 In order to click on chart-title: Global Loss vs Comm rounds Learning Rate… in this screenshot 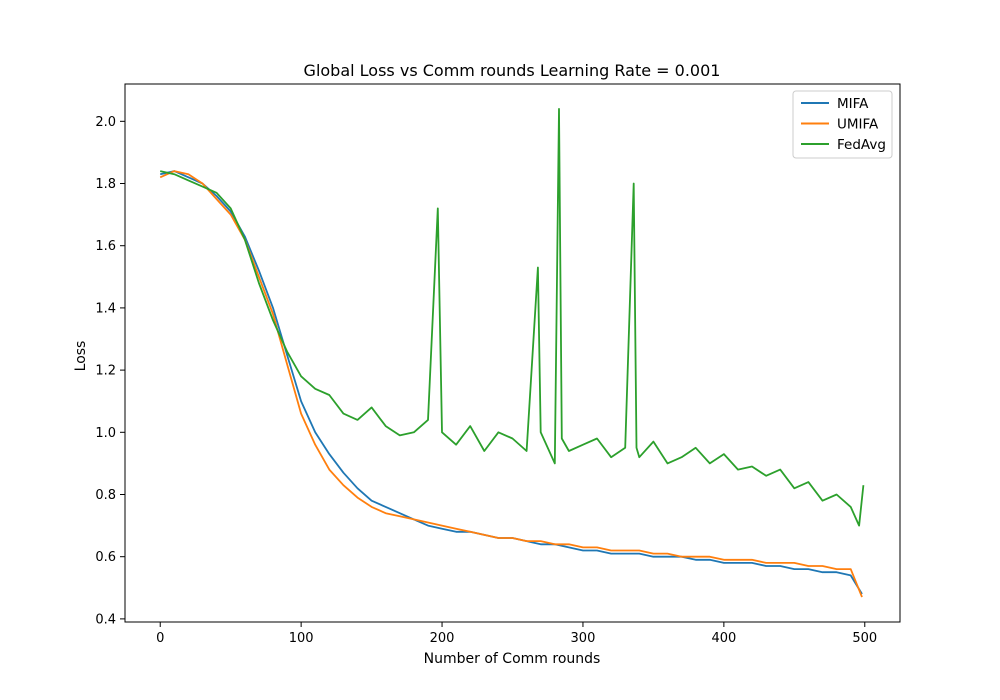, I will do `click(512, 70)`.